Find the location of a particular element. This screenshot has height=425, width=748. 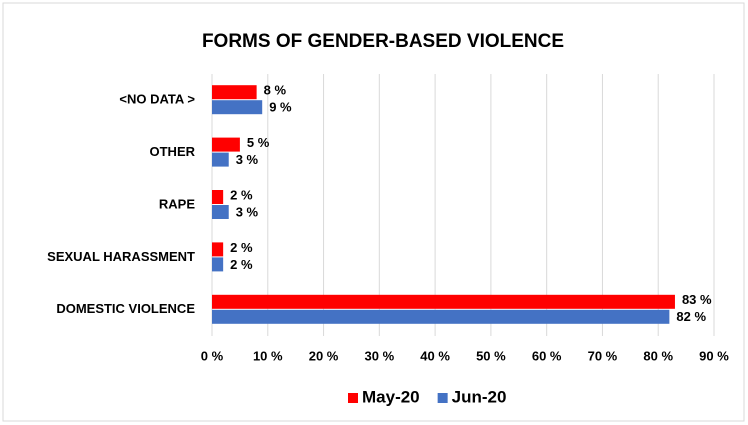

value-label: 83 % is located at coordinates (697, 299).